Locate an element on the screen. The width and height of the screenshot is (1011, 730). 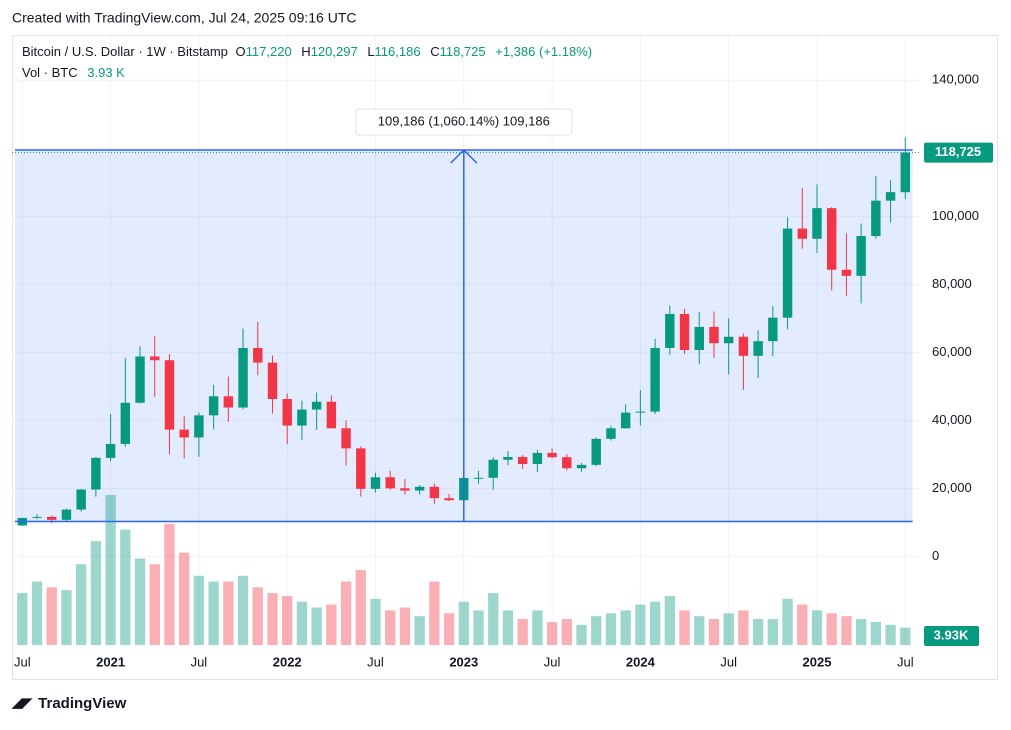
x-tick-label: 2025 is located at coordinates (817, 661).